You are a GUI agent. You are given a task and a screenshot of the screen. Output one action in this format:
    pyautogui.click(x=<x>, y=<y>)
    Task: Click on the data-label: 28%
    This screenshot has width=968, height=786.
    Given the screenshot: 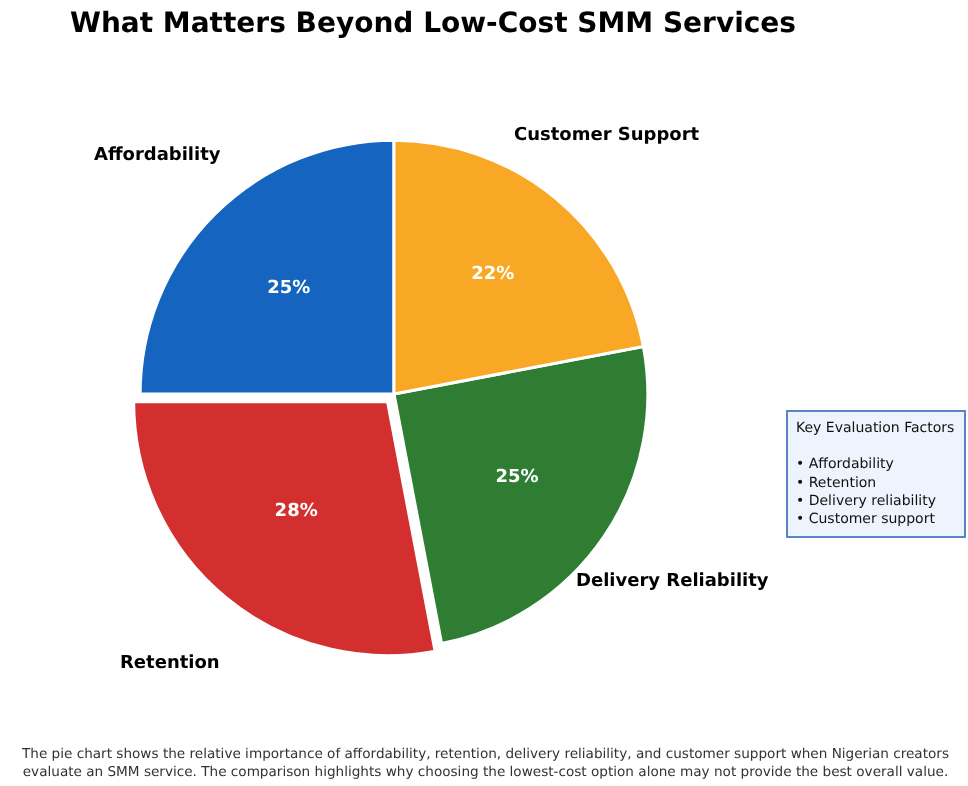 What is the action you would take?
    pyautogui.click(x=296, y=512)
    